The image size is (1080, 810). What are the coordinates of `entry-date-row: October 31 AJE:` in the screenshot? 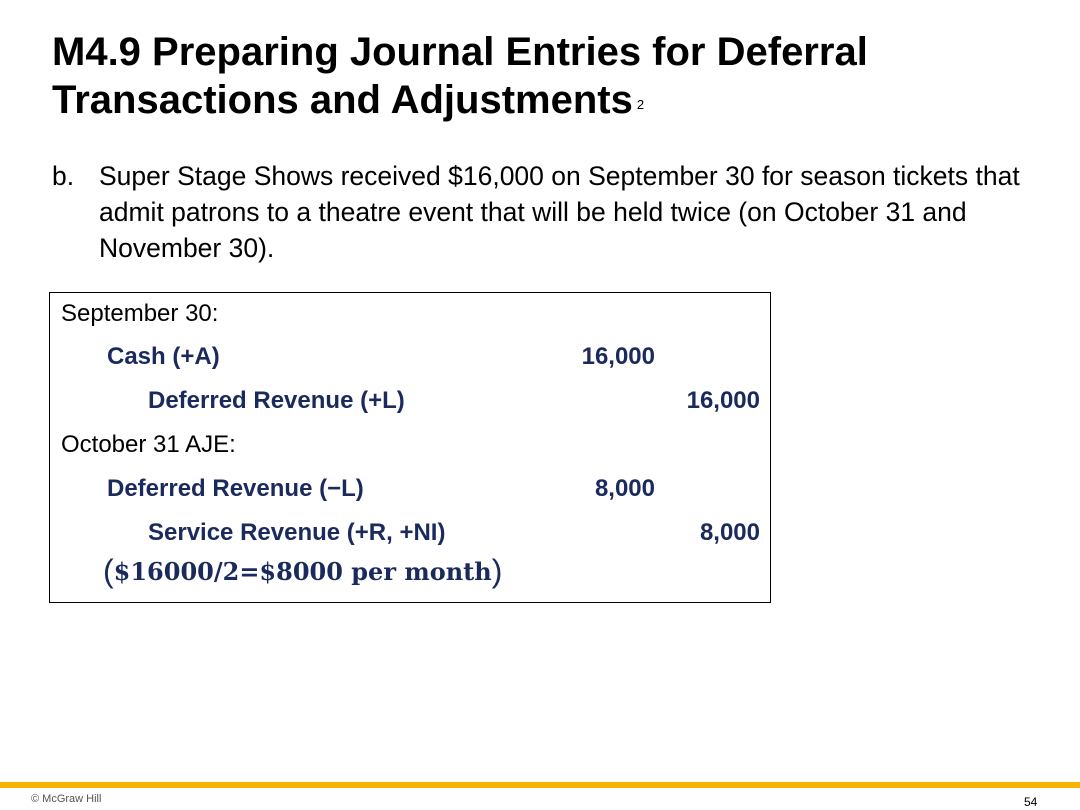 It's located at (410, 445).